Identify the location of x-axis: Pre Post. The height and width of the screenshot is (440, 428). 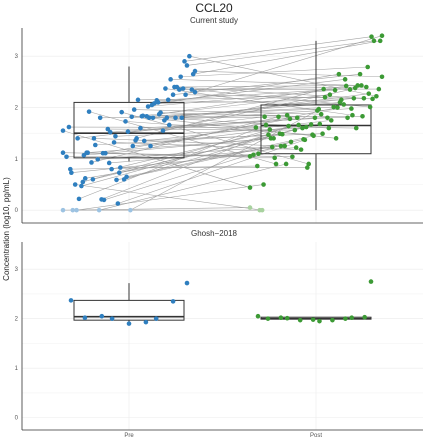
(223, 436).